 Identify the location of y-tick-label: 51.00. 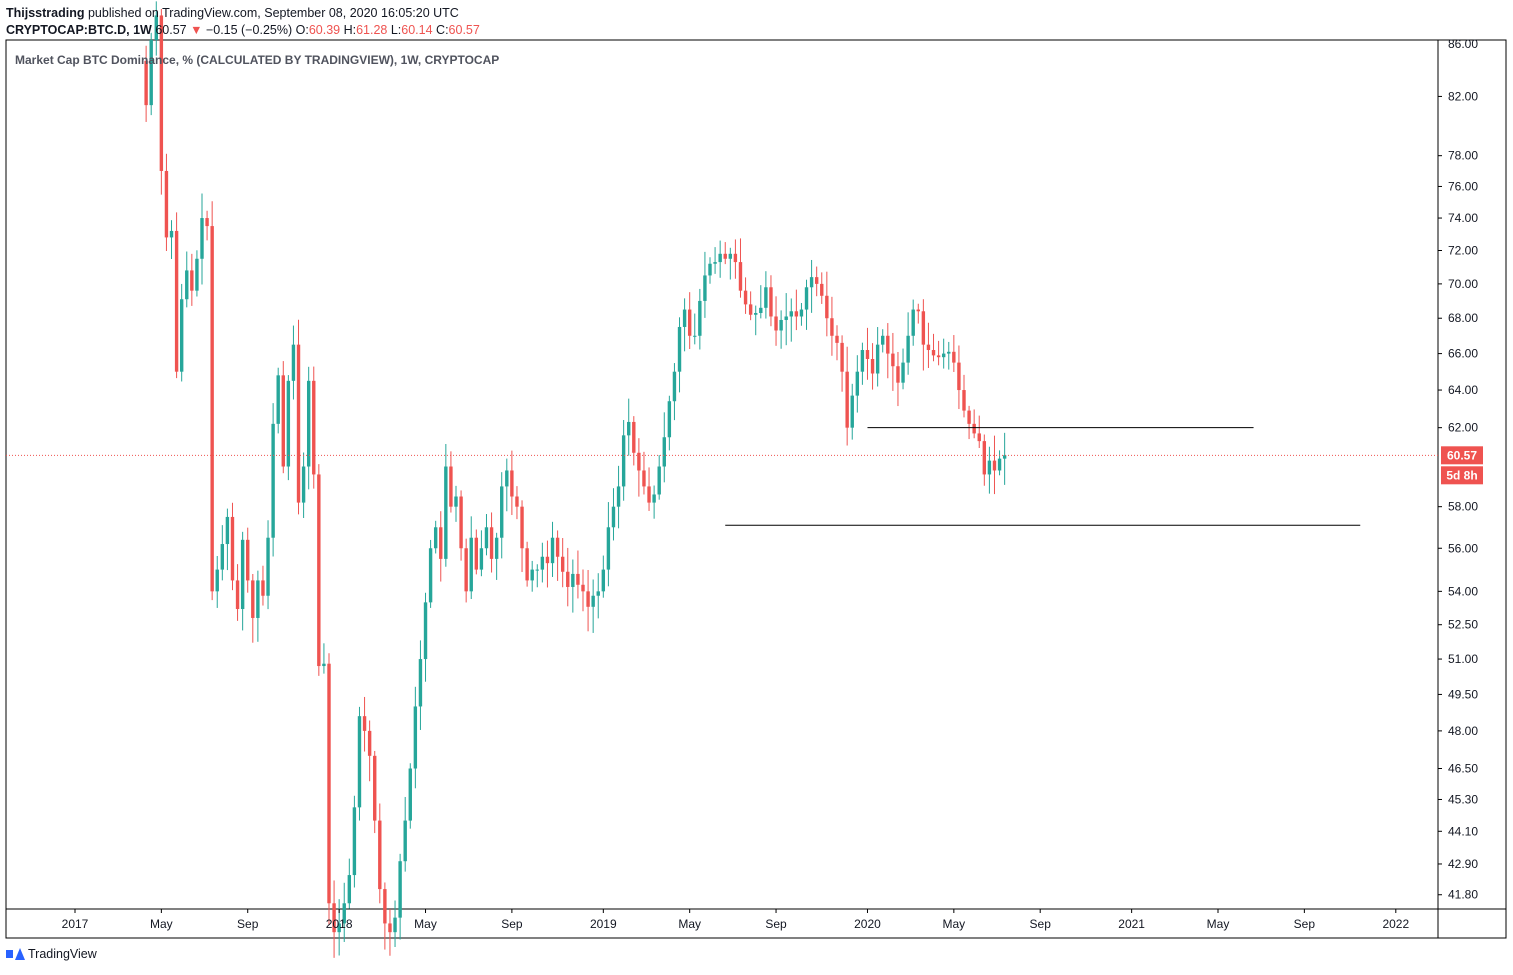
(1463, 659).